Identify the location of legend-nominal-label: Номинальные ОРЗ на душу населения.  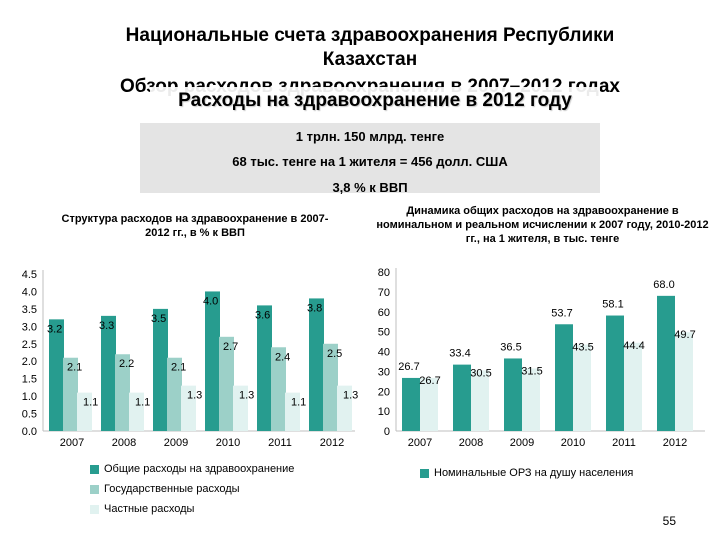
(534, 473).